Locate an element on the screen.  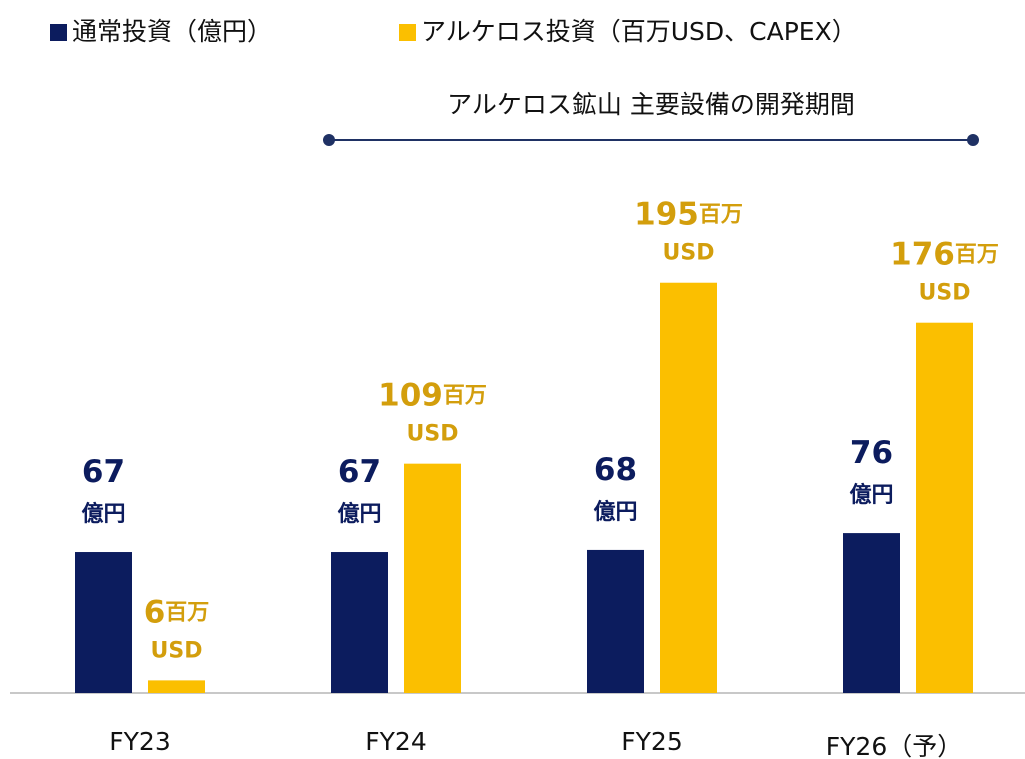
x-tick-label: FY24 is located at coordinates (395, 741).